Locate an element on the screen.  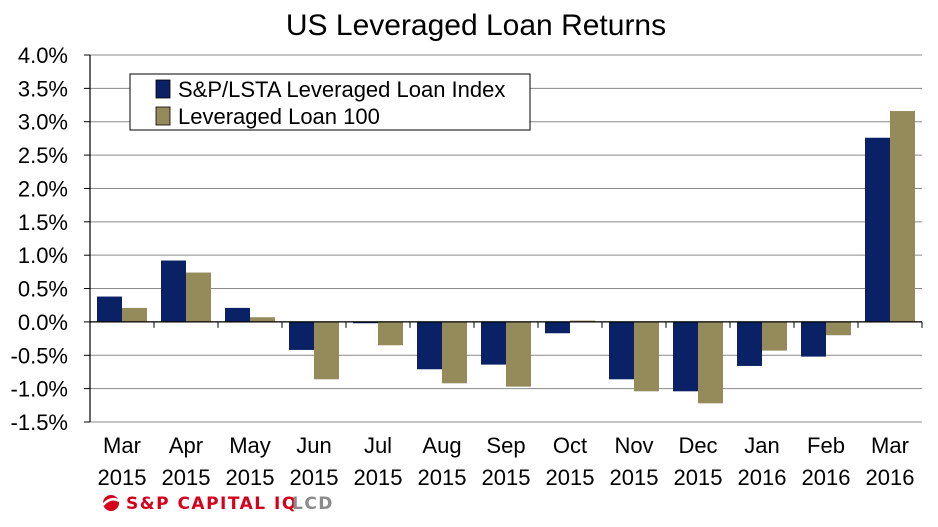
logo-product: LCD is located at coordinates (313, 504).